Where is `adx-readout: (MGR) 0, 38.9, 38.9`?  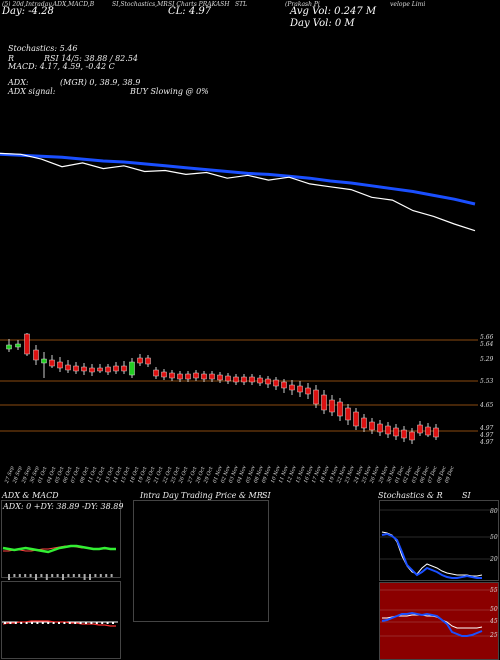 adx-readout: (MGR) 0, 38.9, 38.9 is located at coordinates (100, 82).